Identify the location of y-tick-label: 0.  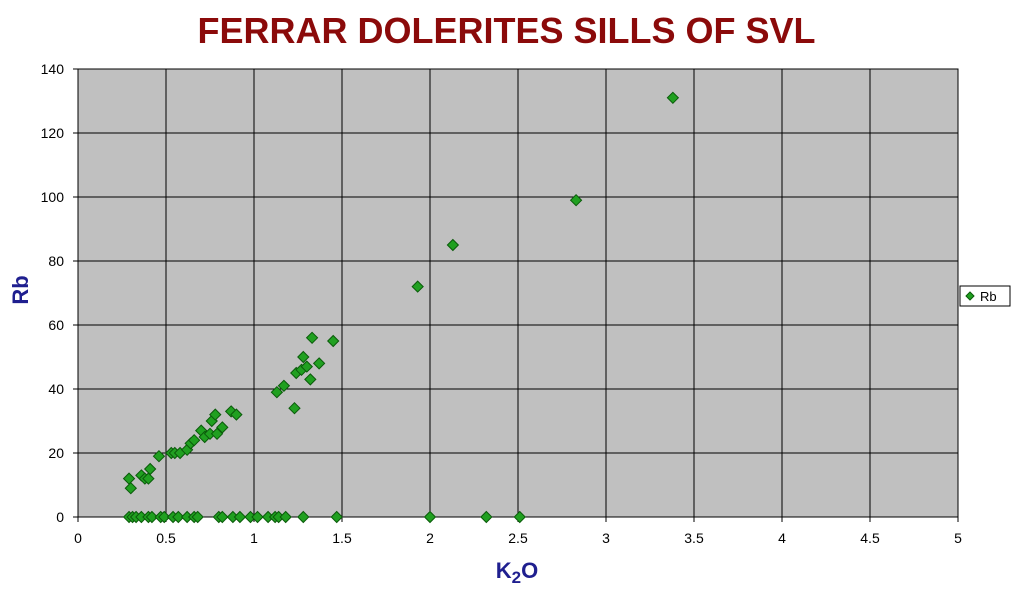
(60, 517).